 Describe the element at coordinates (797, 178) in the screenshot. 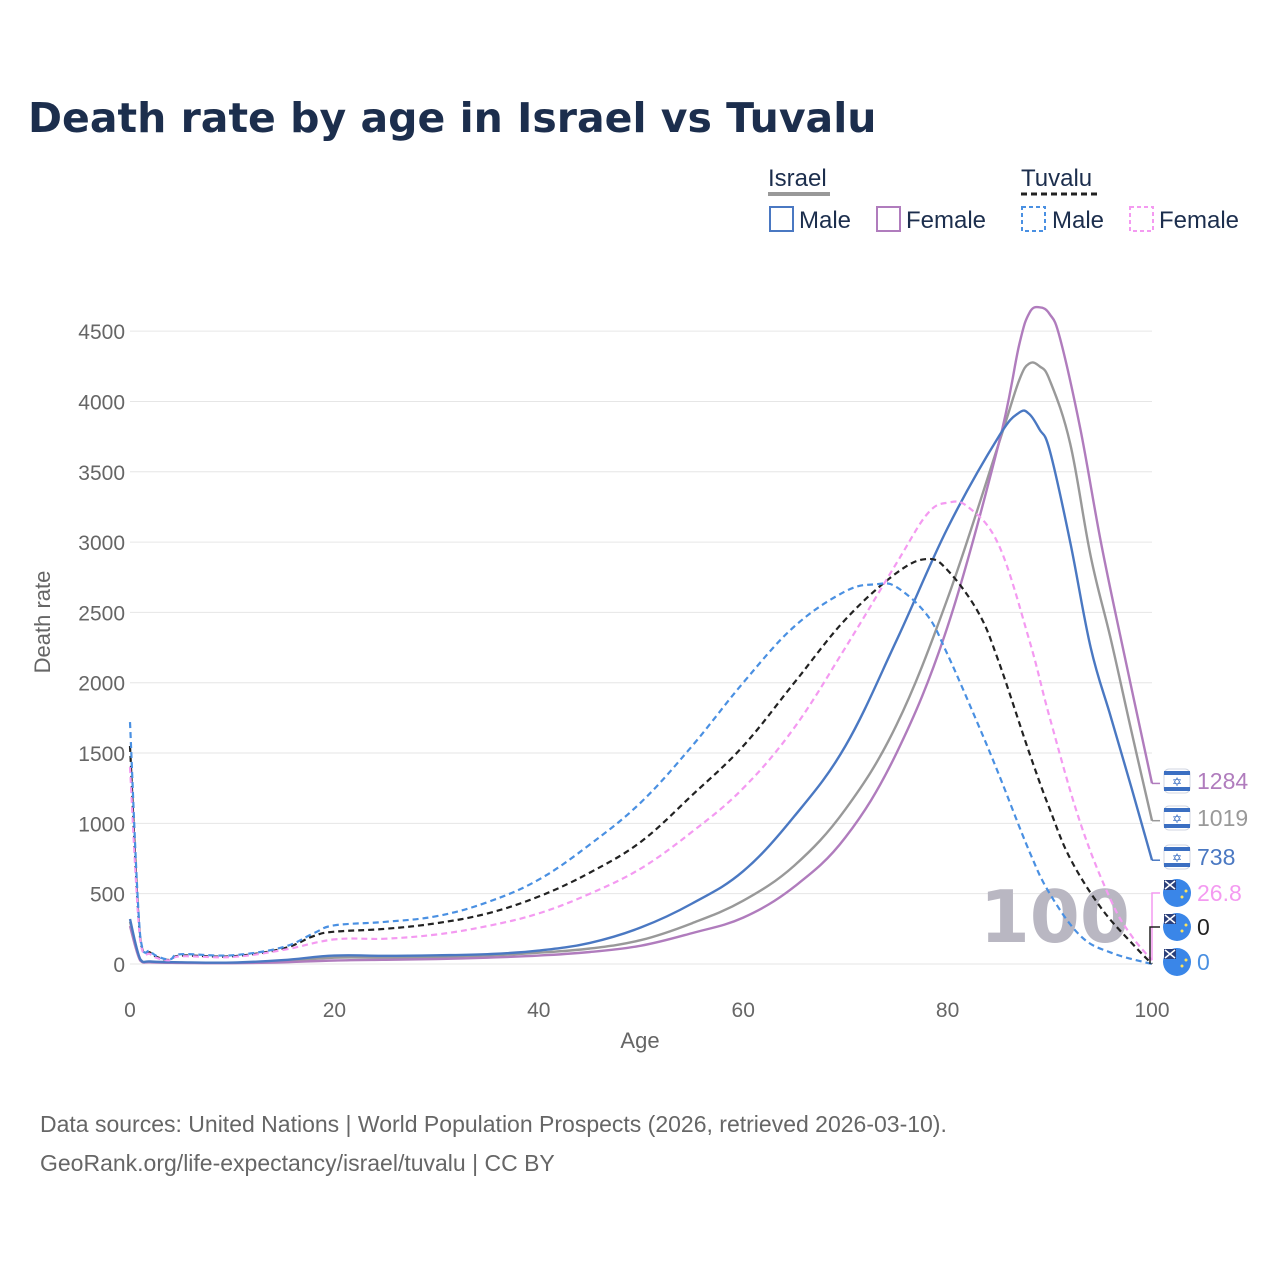

I see `legend-group-israel-title: Israel` at that location.